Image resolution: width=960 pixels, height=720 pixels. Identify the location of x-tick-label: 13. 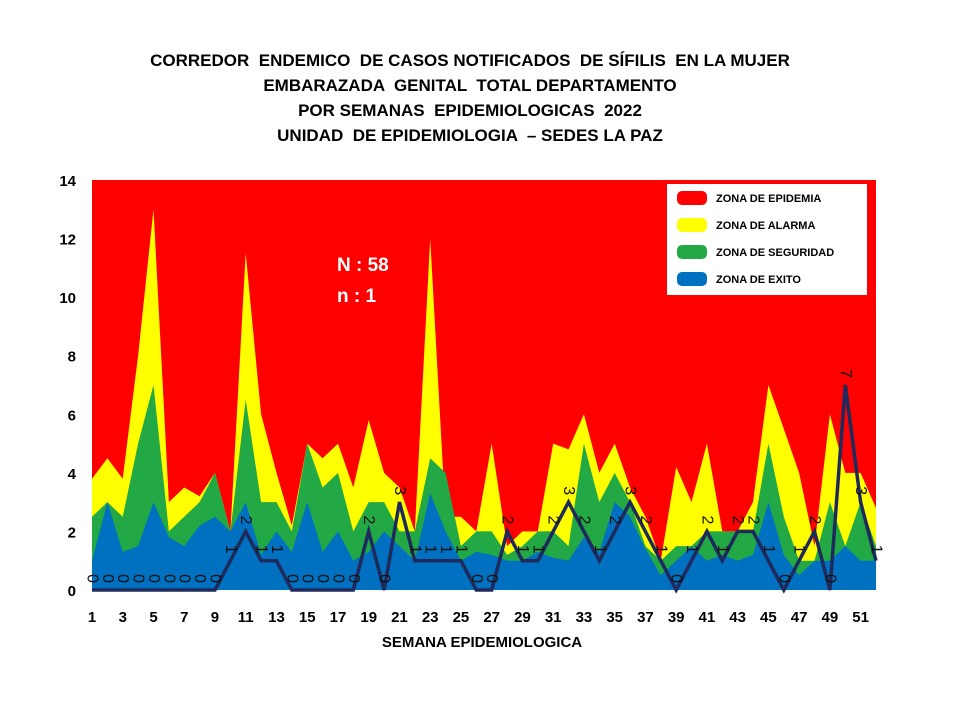
(276, 617).